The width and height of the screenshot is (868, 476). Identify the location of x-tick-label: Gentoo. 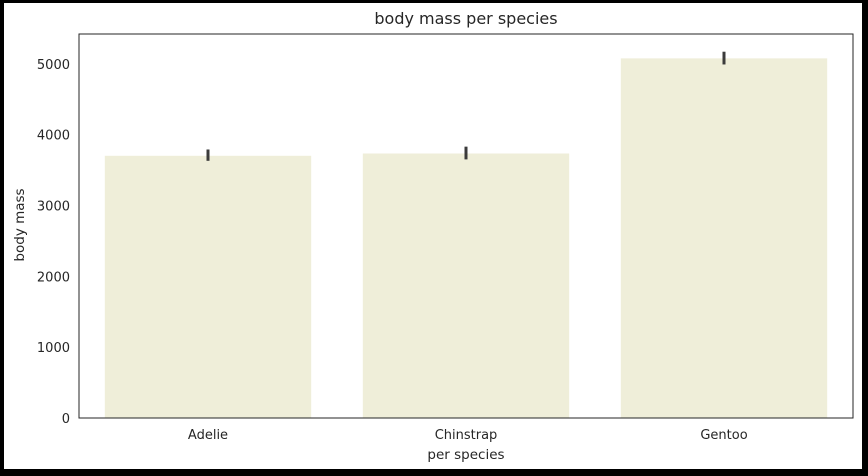
(723, 435).